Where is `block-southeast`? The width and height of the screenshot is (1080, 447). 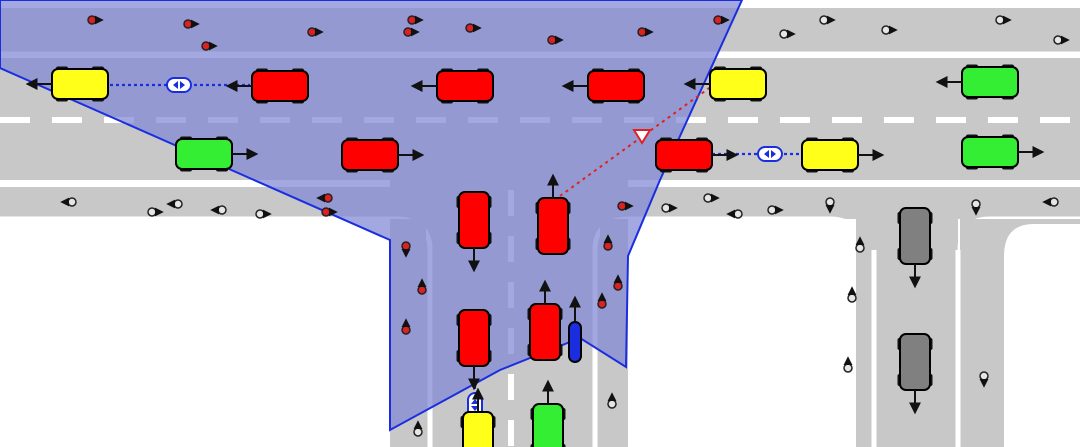
block-southeast is located at coordinates (1042, 335).